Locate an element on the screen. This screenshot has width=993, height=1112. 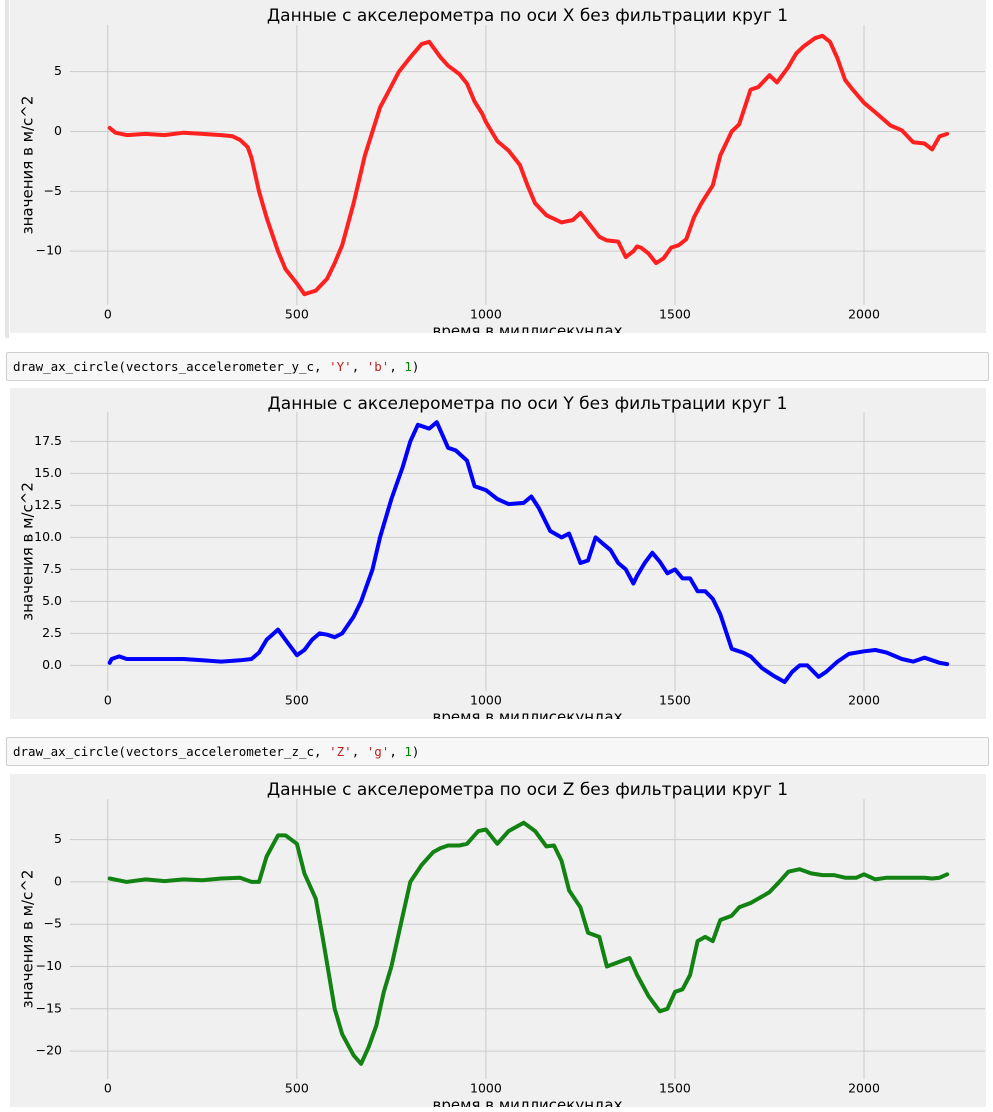
output-scroll-strip is located at coordinates (7, 169).